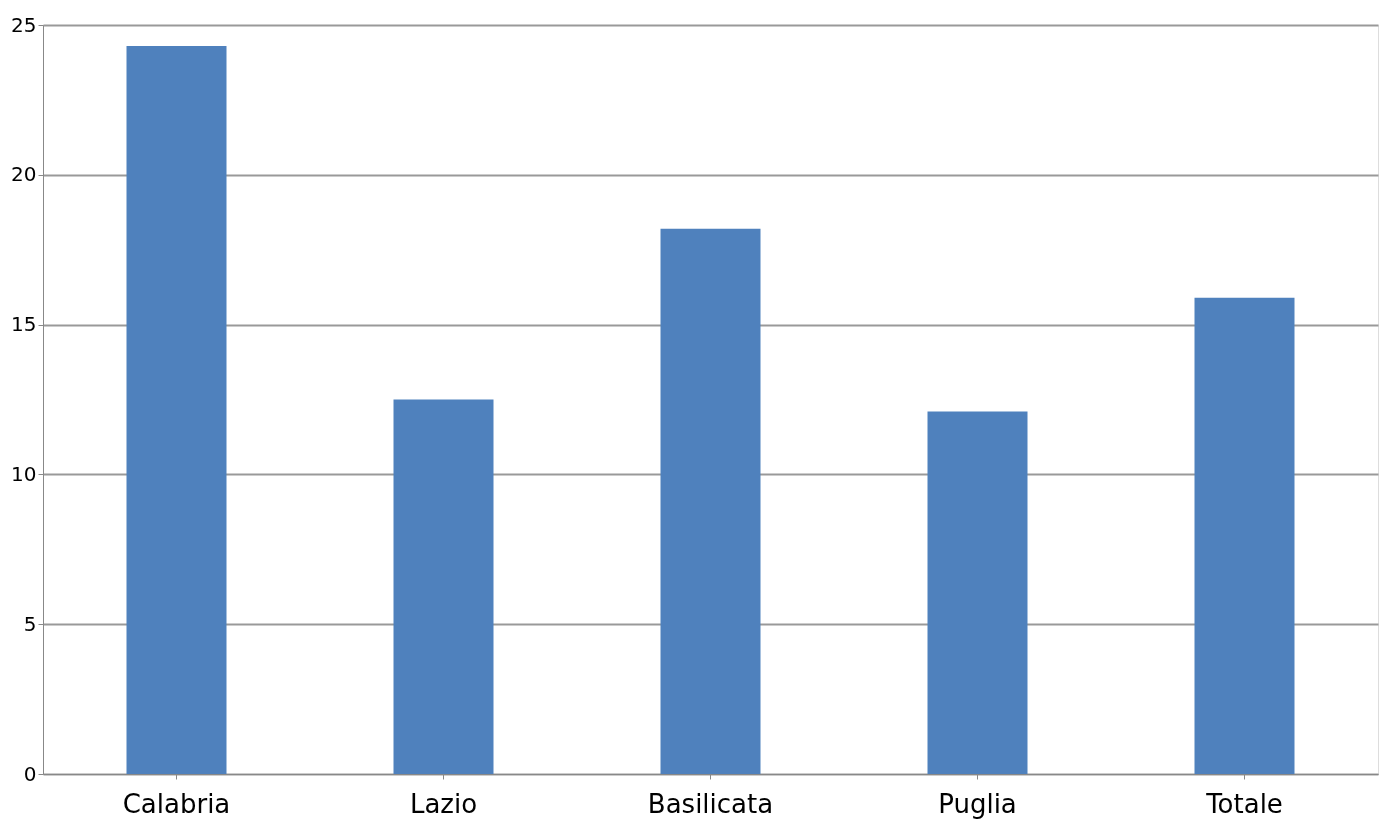 The image size is (1398, 827). I want to click on y-tick-label: 15, so click(24, 324).